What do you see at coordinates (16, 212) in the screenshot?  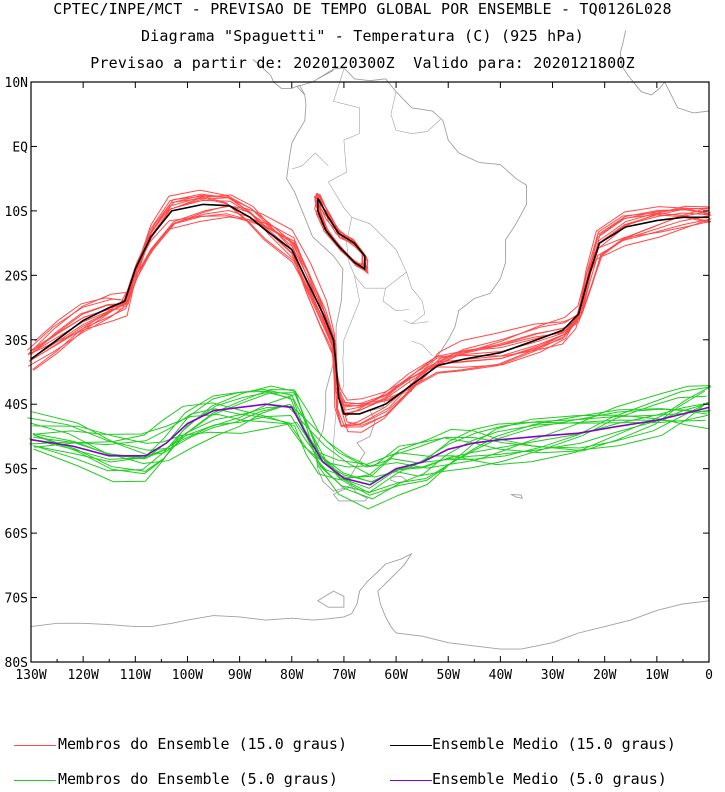 I see `lat-tick-label: 10S` at bounding box center [16, 212].